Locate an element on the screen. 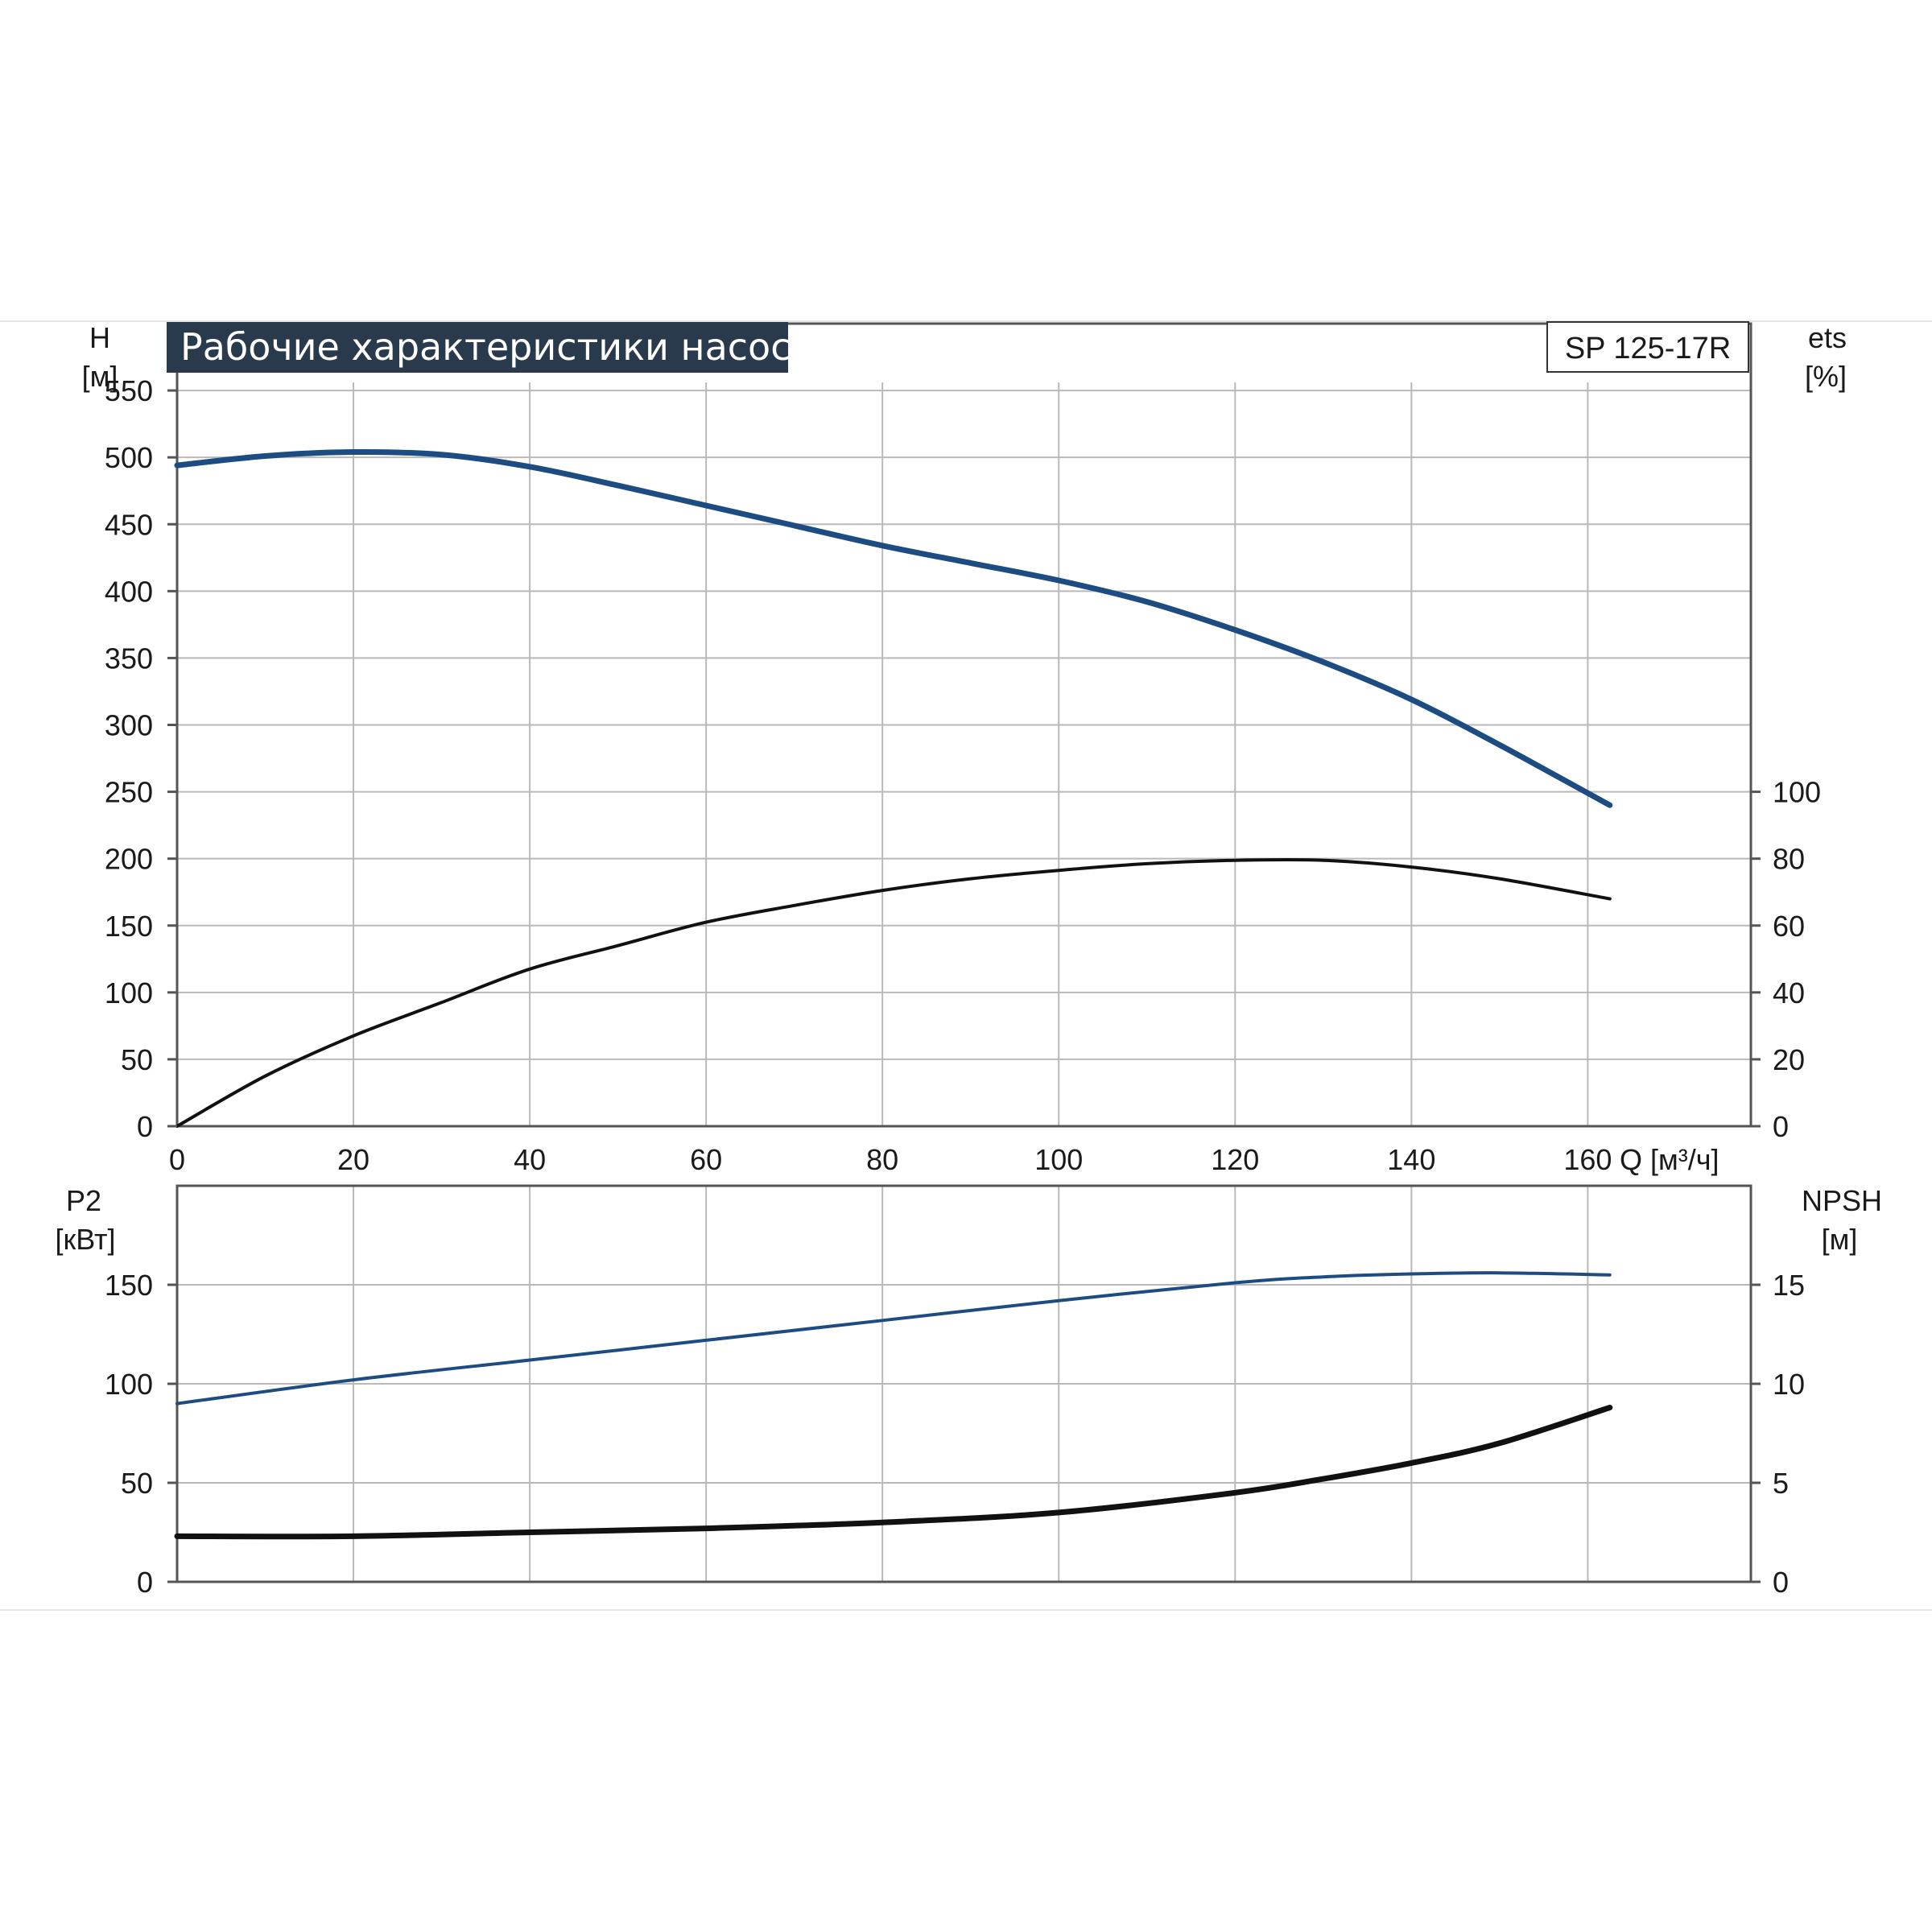 The image size is (1932, 1932). npsh-axis-unit: [м] is located at coordinates (1840, 1239).